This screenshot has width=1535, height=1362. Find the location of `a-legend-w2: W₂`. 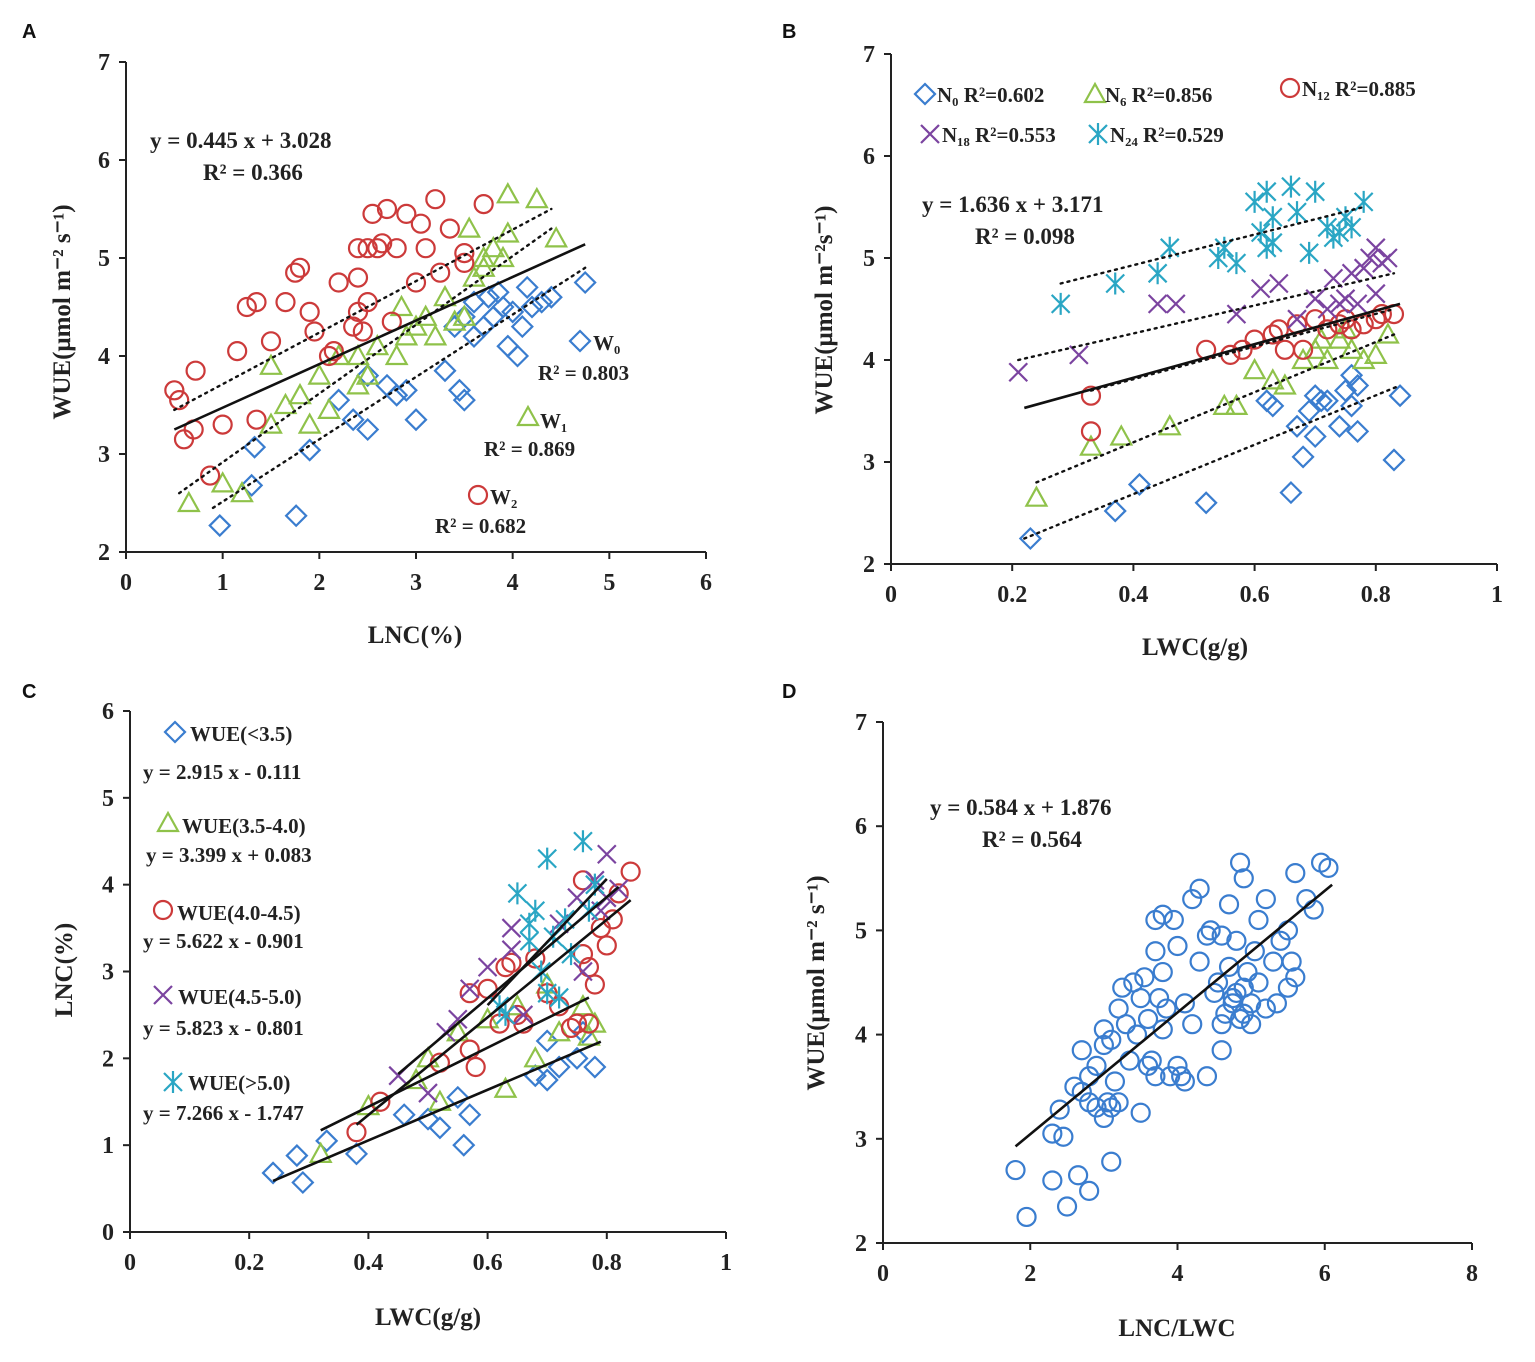

a-legend-w2: W₂ is located at coordinates (503, 497).